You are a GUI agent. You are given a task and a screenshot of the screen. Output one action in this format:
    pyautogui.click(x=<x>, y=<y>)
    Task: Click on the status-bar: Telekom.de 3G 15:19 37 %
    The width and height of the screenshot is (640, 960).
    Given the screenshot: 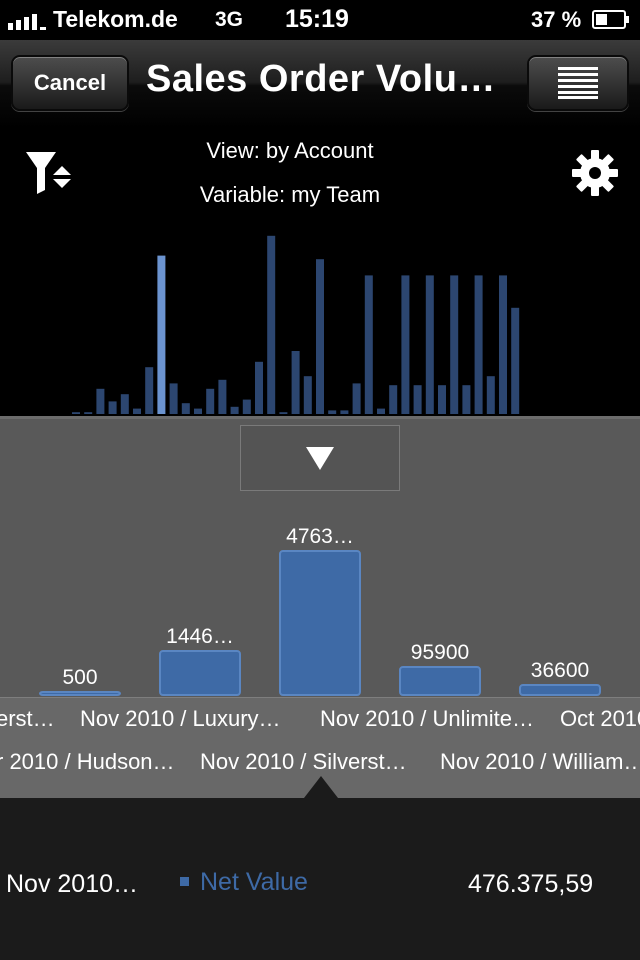 What is the action you would take?
    pyautogui.click(x=320, y=20)
    